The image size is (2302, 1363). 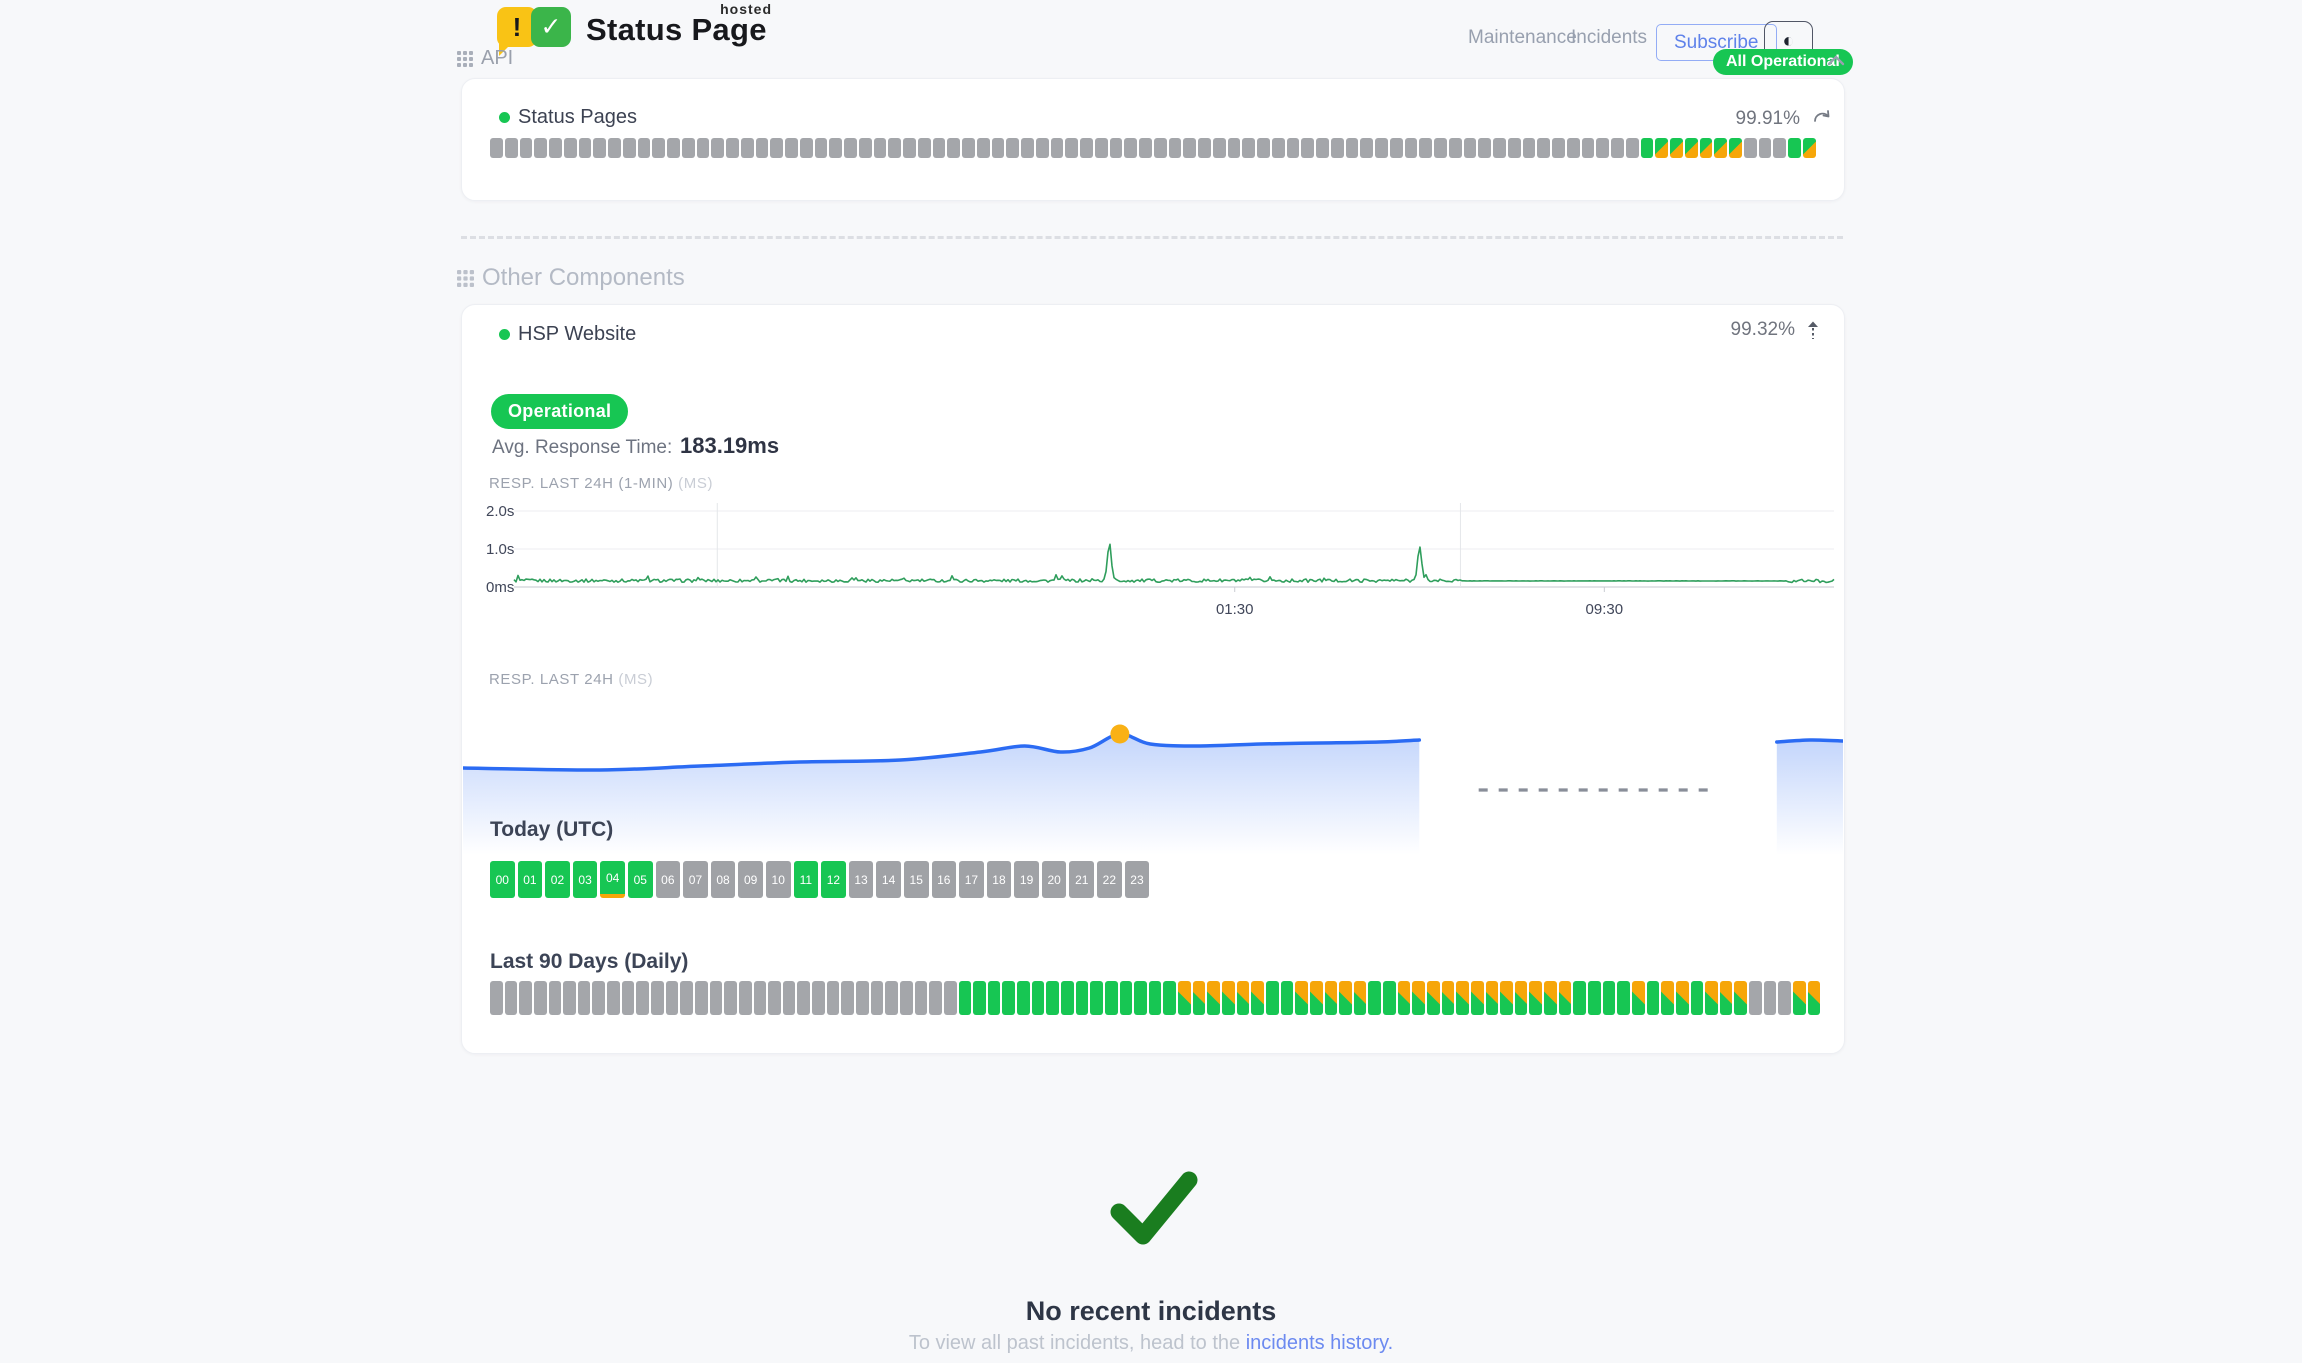 What do you see at coordinates (778, 879) in the screenshot?
I see `hour-block-10: 10` at bounding box center [778, 879].